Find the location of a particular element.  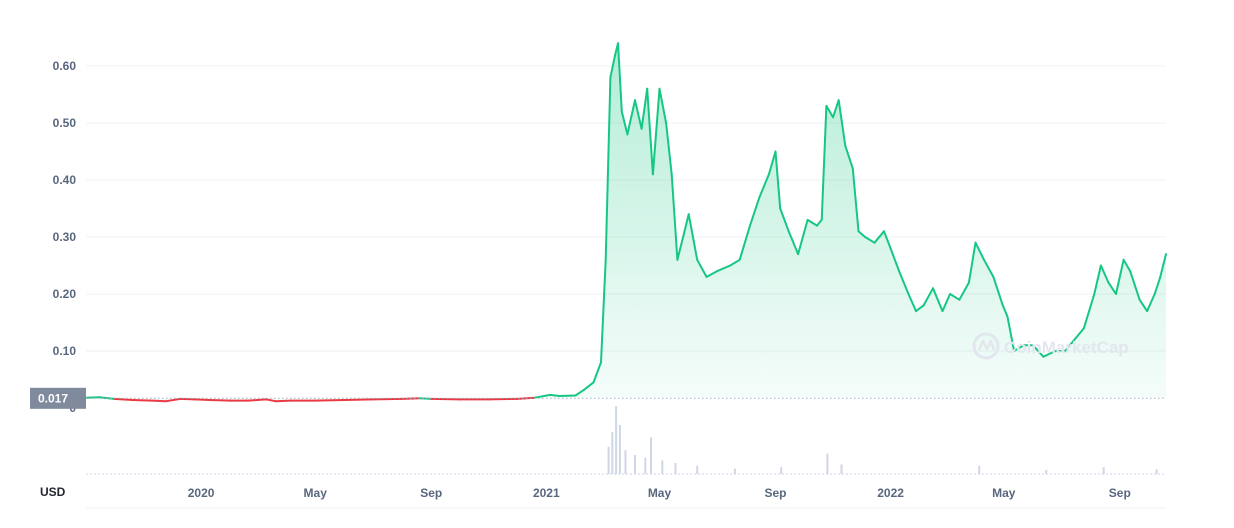

y-tick-label: 0.40 is located at coordinates (65, 180).